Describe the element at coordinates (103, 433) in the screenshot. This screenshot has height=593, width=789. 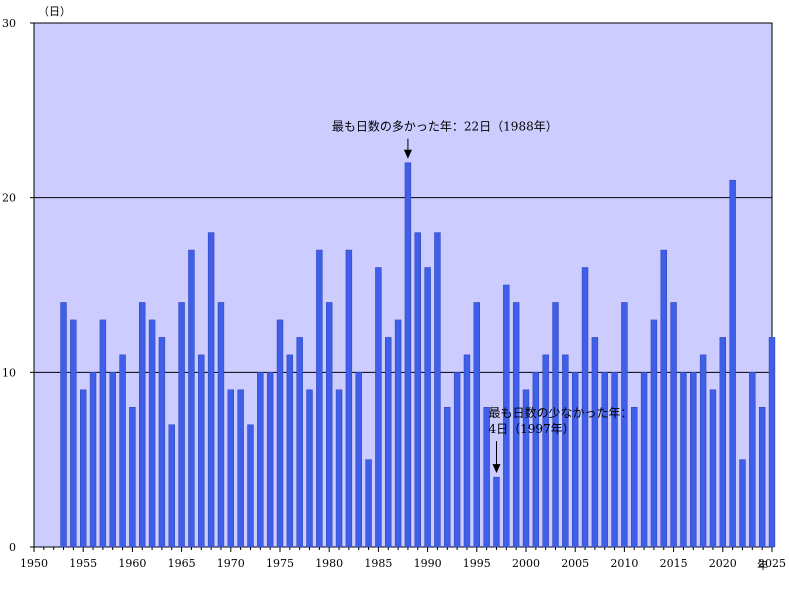
I see `bar-1957` at that location.